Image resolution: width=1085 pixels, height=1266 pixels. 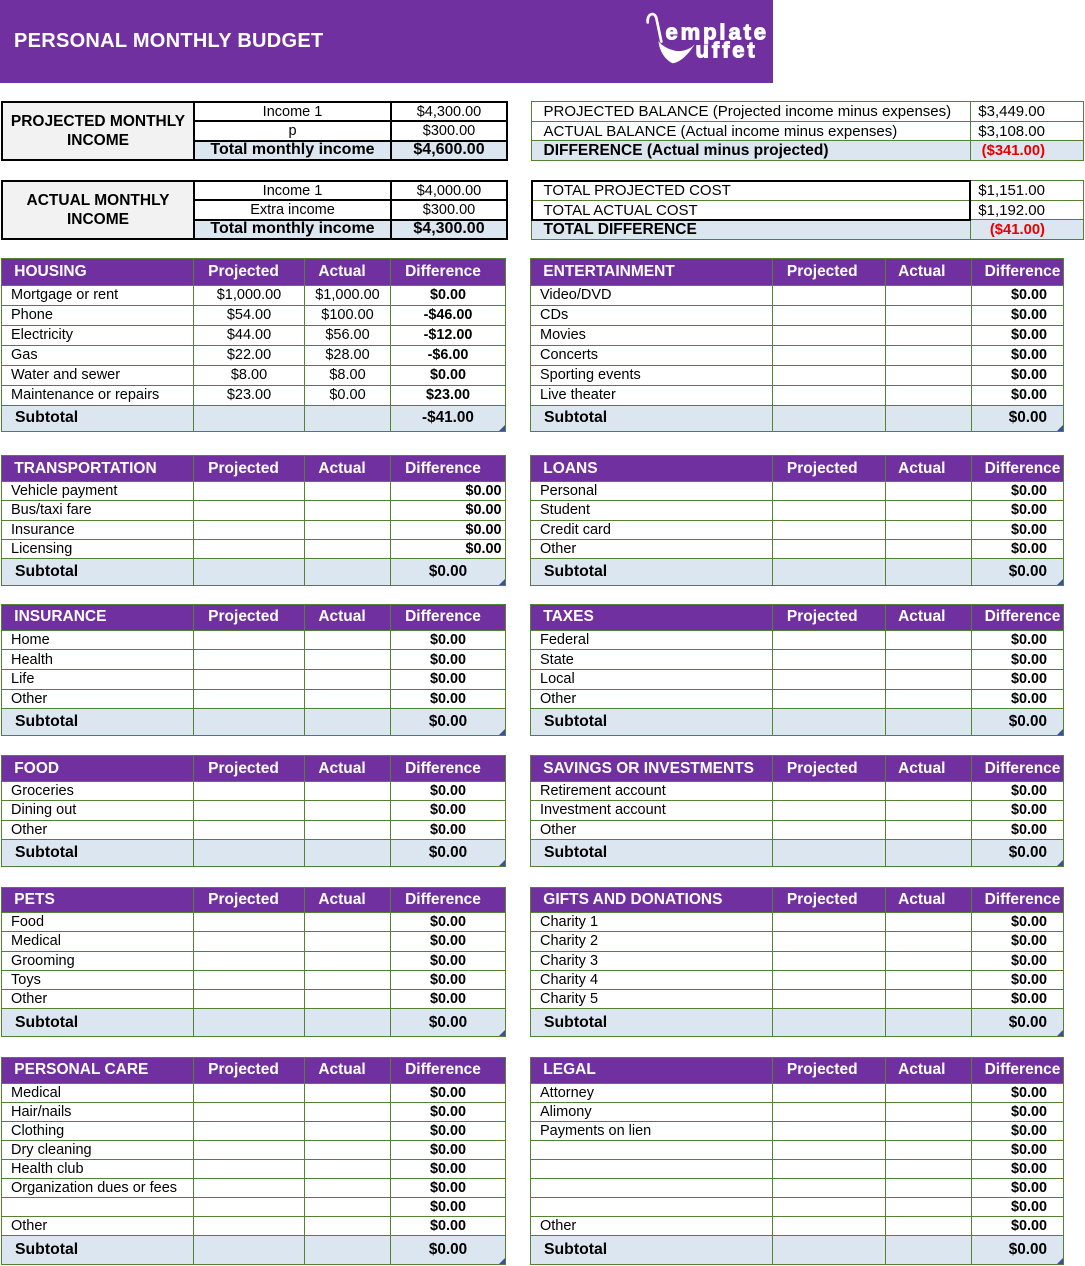 What do you see at coordinates (727, 49) in the screenshot?
I see `svg-text: uffet` at bounding box center [727, 49].